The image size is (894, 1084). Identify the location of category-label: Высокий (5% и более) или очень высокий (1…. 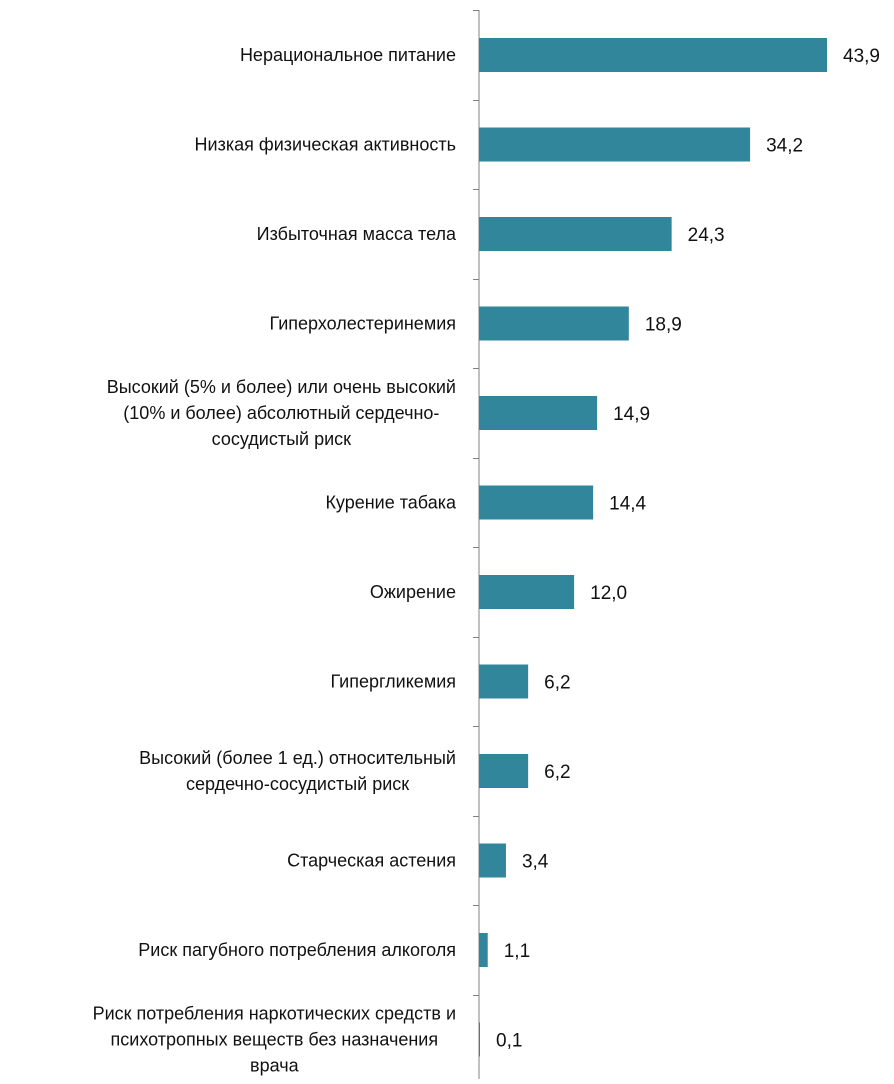
(281, 413).